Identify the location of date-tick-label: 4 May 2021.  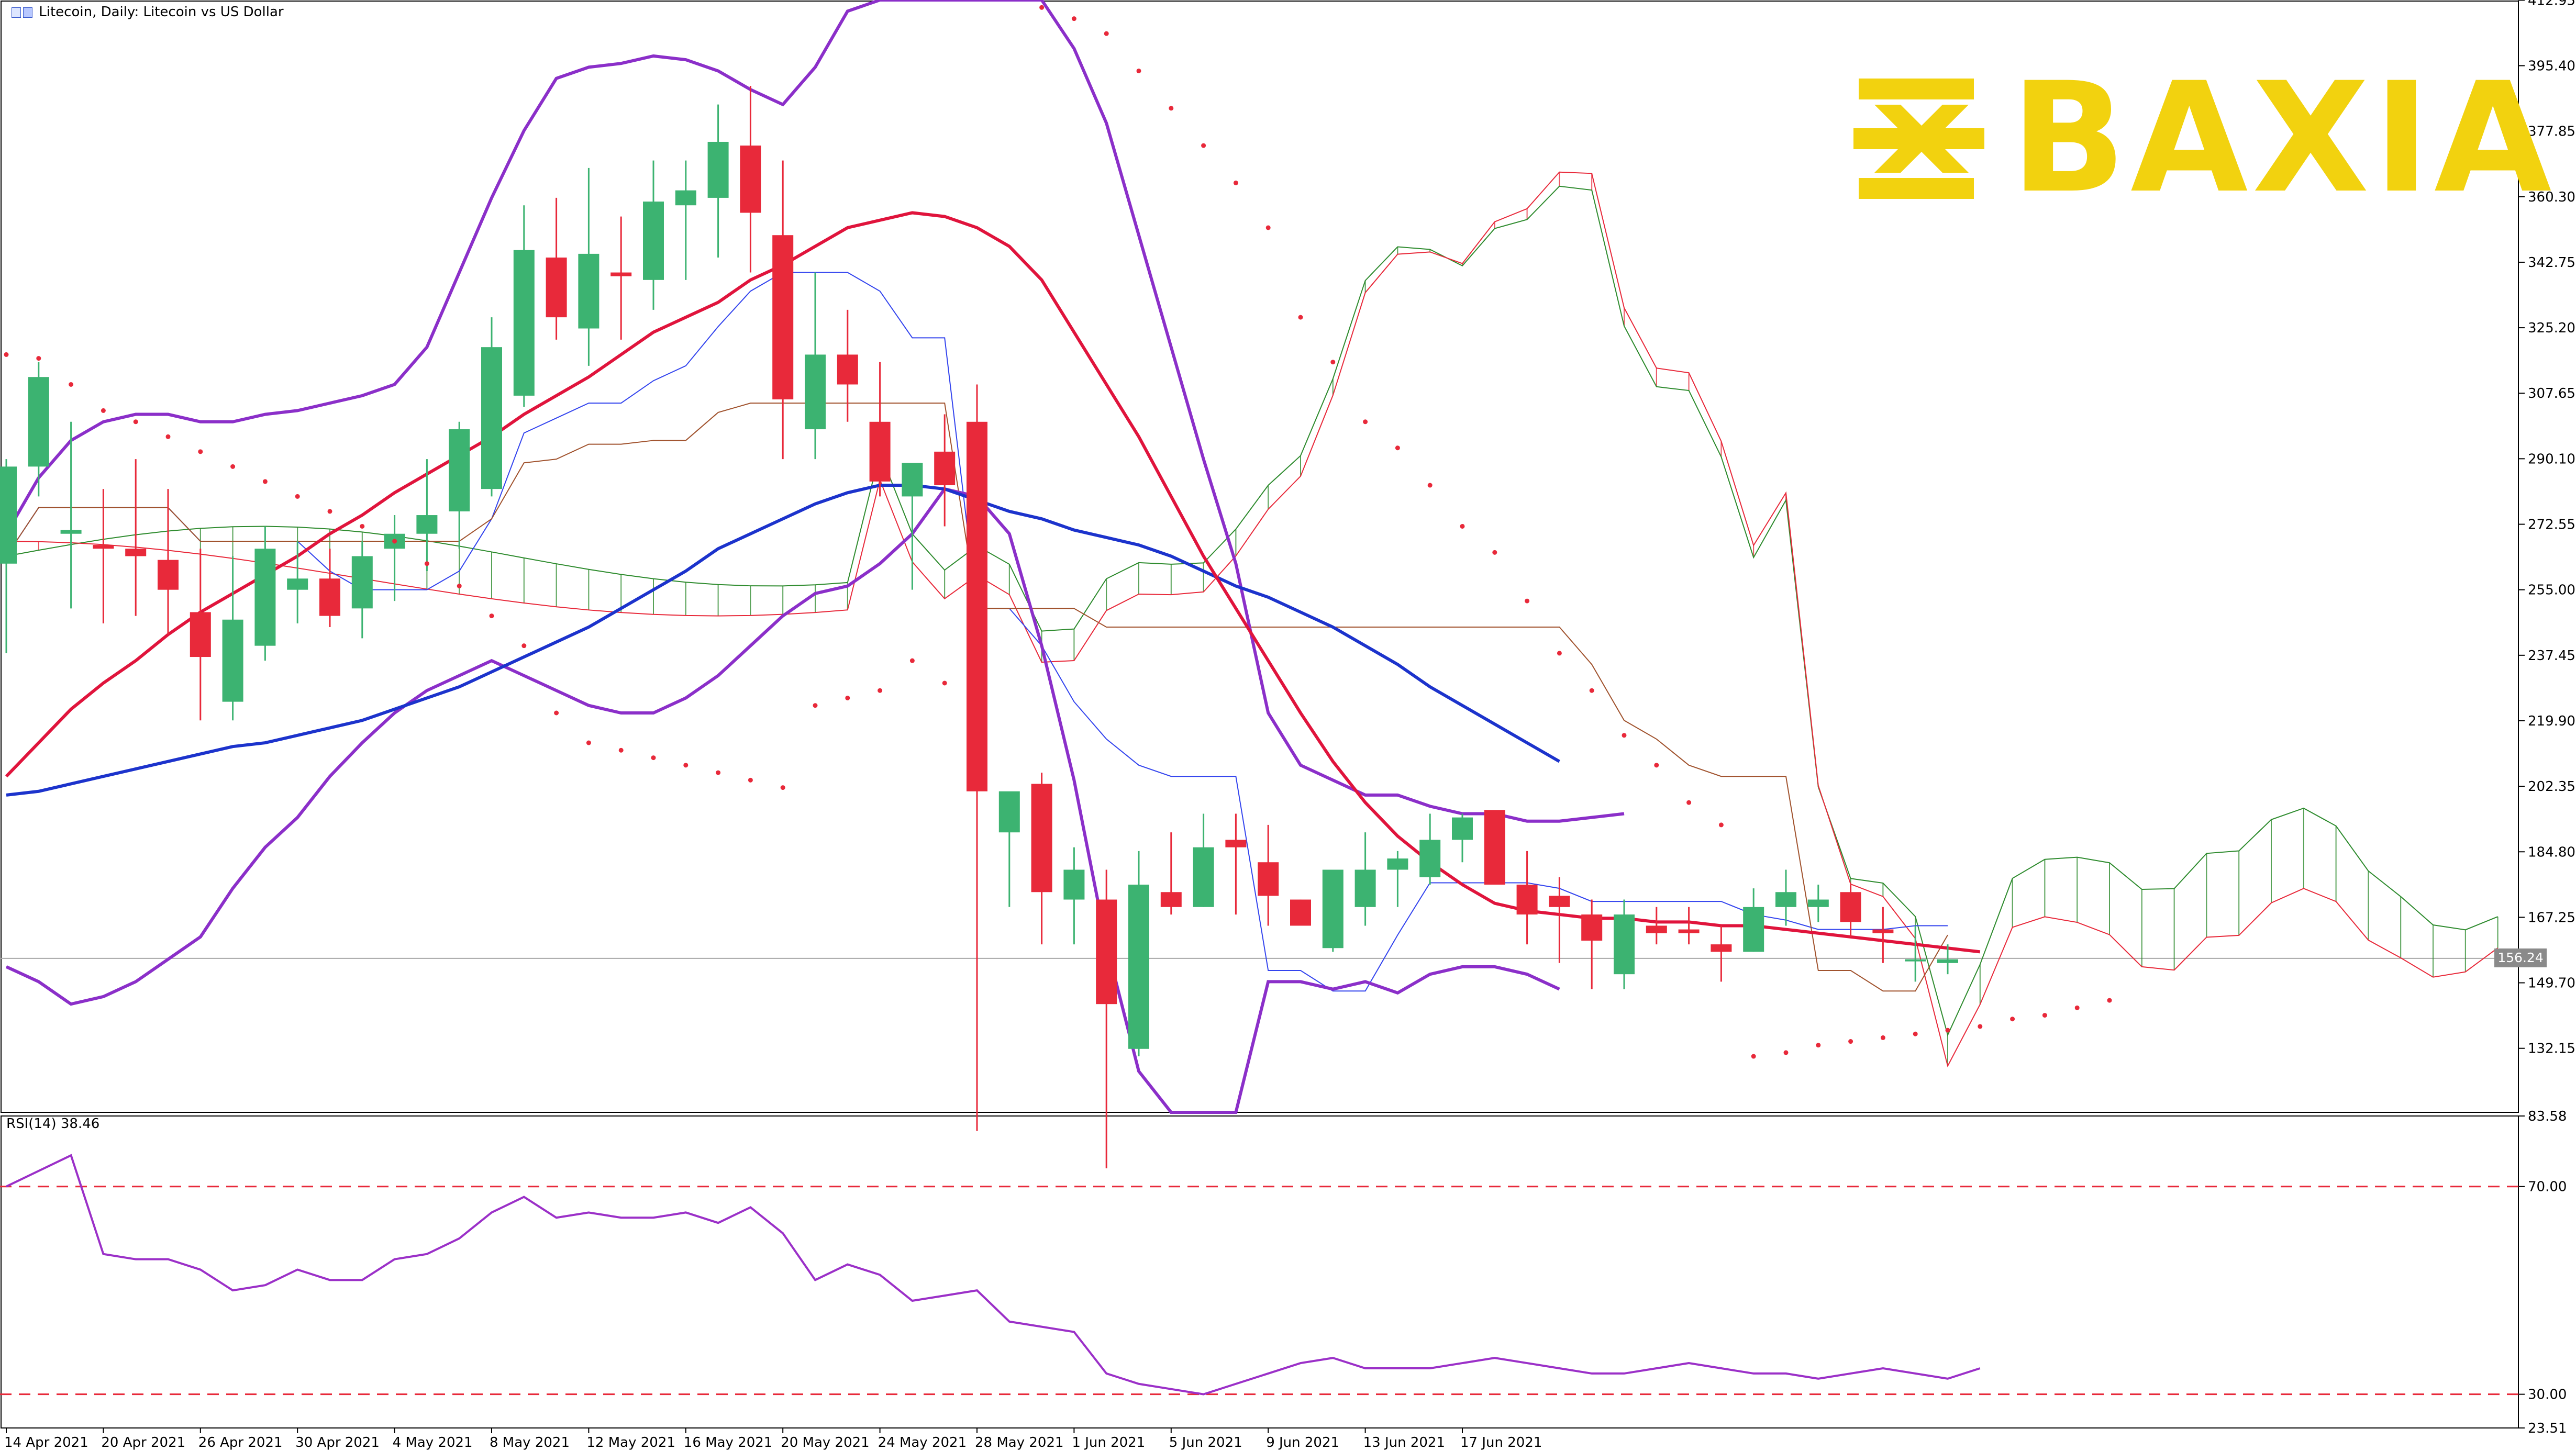
(433, 1443).